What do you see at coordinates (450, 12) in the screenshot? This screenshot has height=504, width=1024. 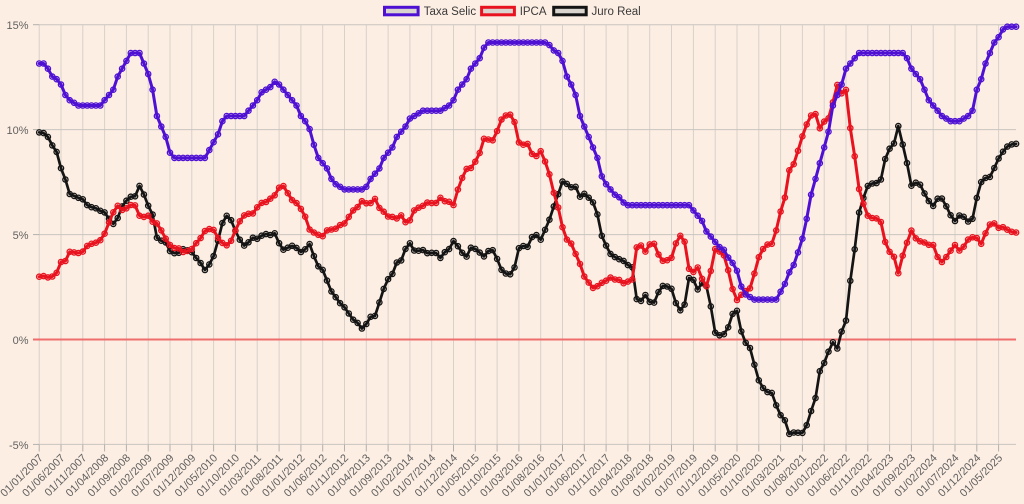 I see `svg-text: Taxa Selic` at bounding box center [450, 12].